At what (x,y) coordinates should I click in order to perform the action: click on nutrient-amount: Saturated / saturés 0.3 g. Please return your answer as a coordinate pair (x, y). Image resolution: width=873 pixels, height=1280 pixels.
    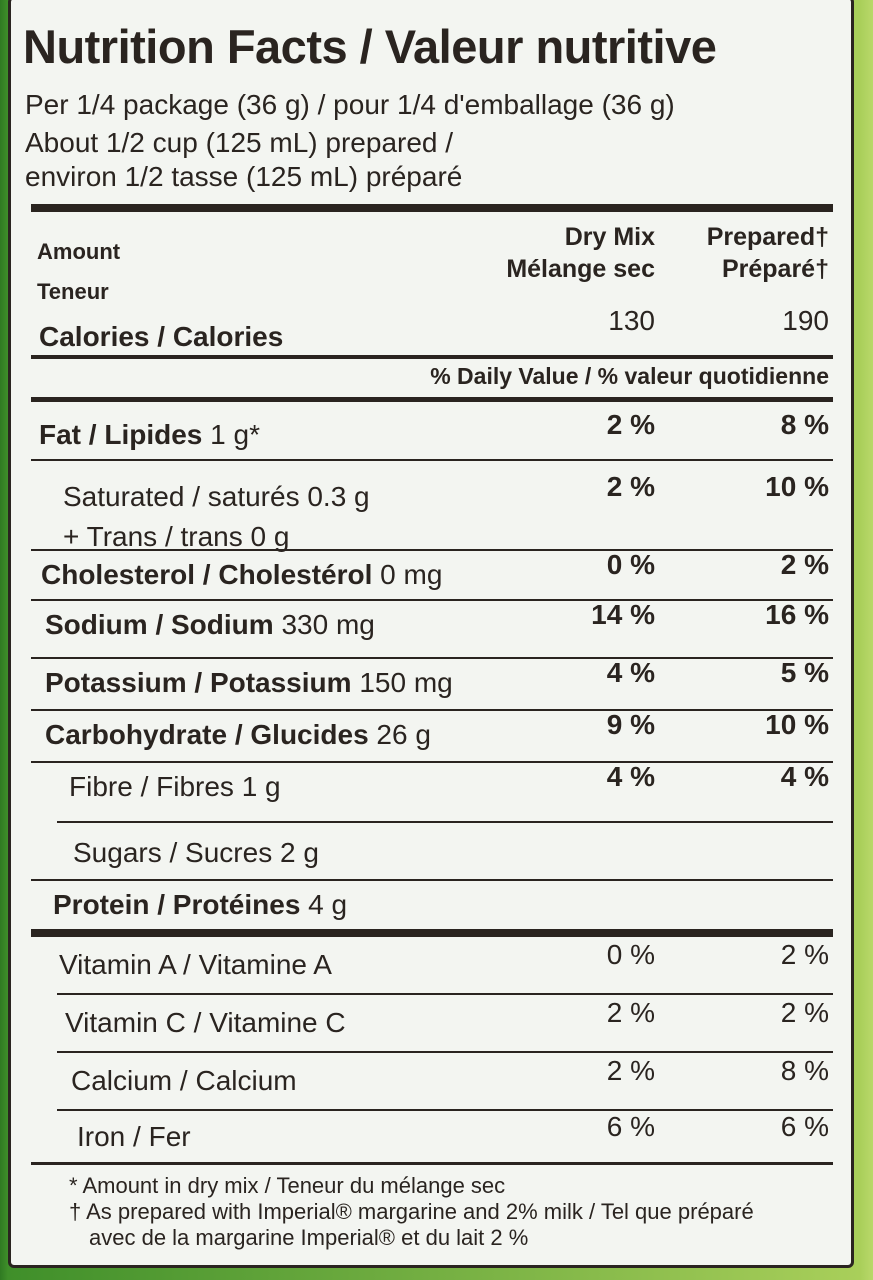
    Looking at the image, I should click on (216, 496).